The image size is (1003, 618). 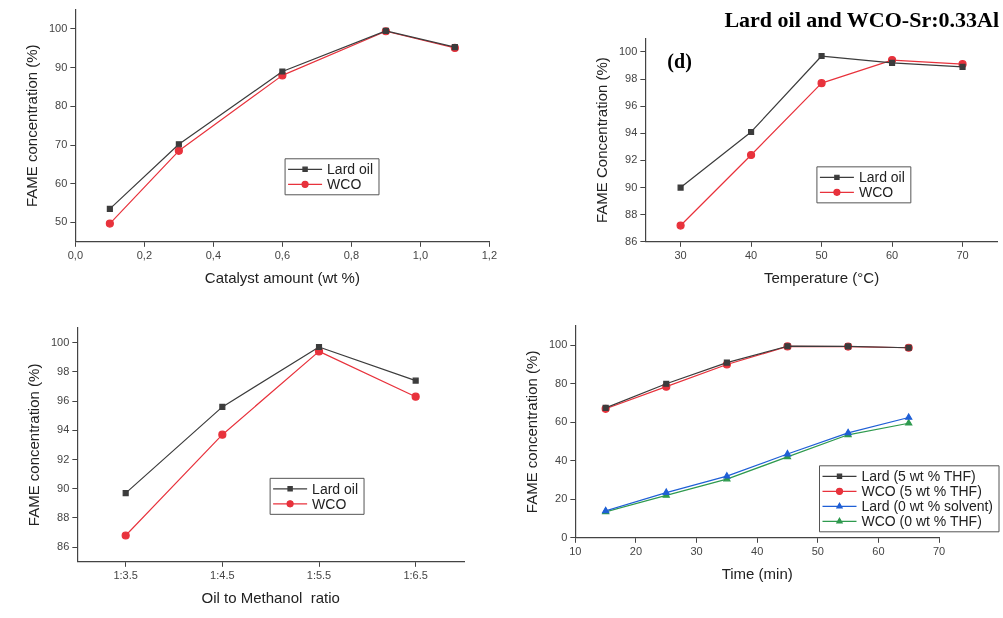 What do you see at coordinates (415, 575) in the screenshot?
I see `x-tick-label: 1:6.5` at bounding box center [415, 575].